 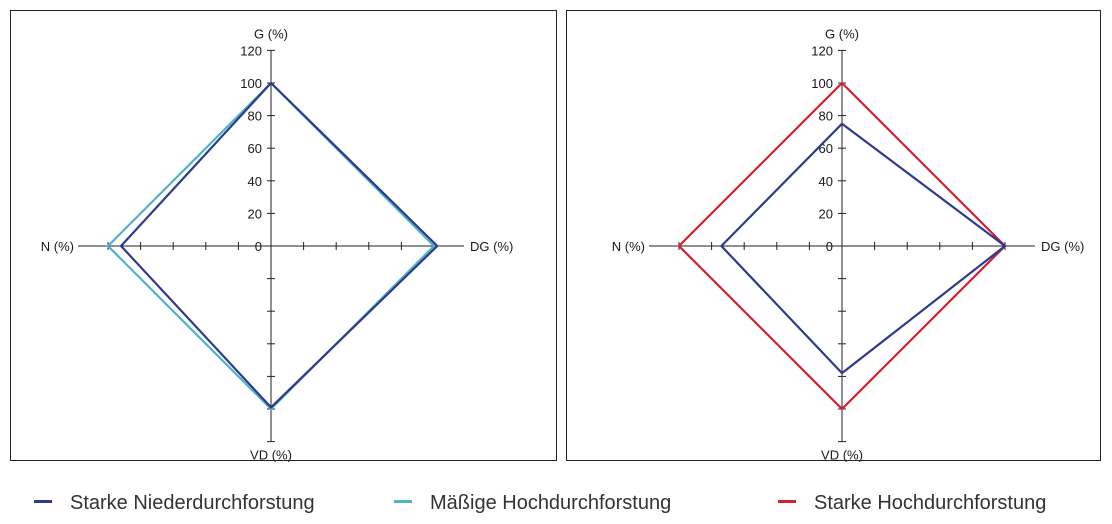 I want to click on legend-item-starke-hochdurchforstung: Starke Hochdurchforstung, so click(x=912, y=503).